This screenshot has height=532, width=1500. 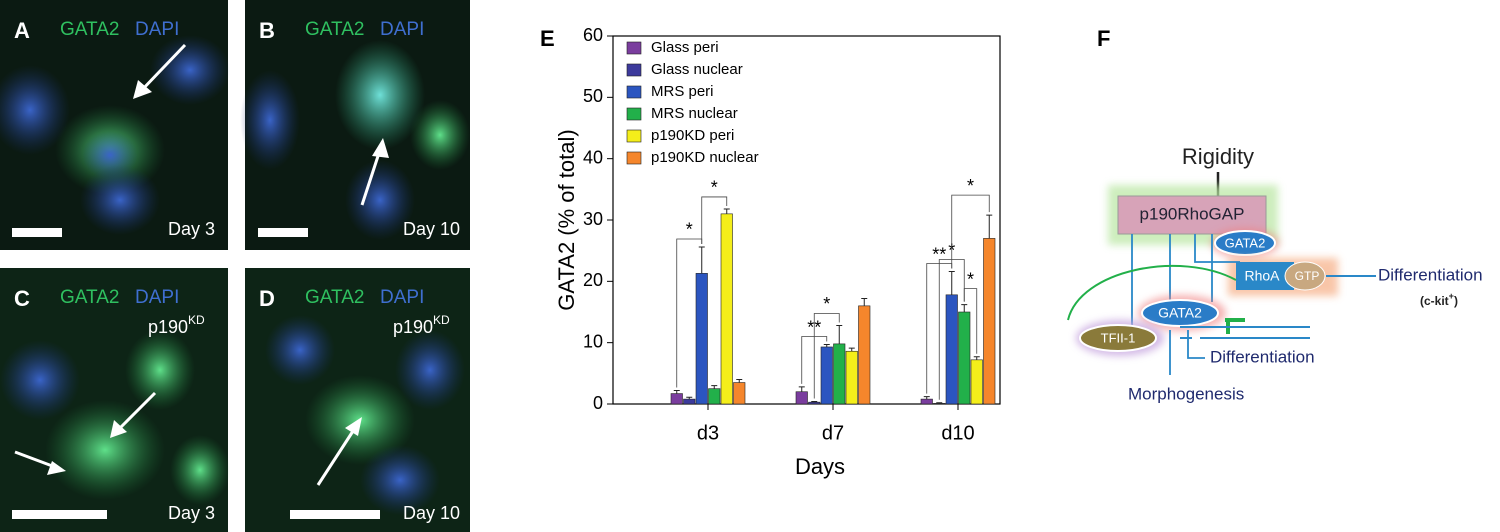 I want to click on panel-b, so click(x=355, y=125).